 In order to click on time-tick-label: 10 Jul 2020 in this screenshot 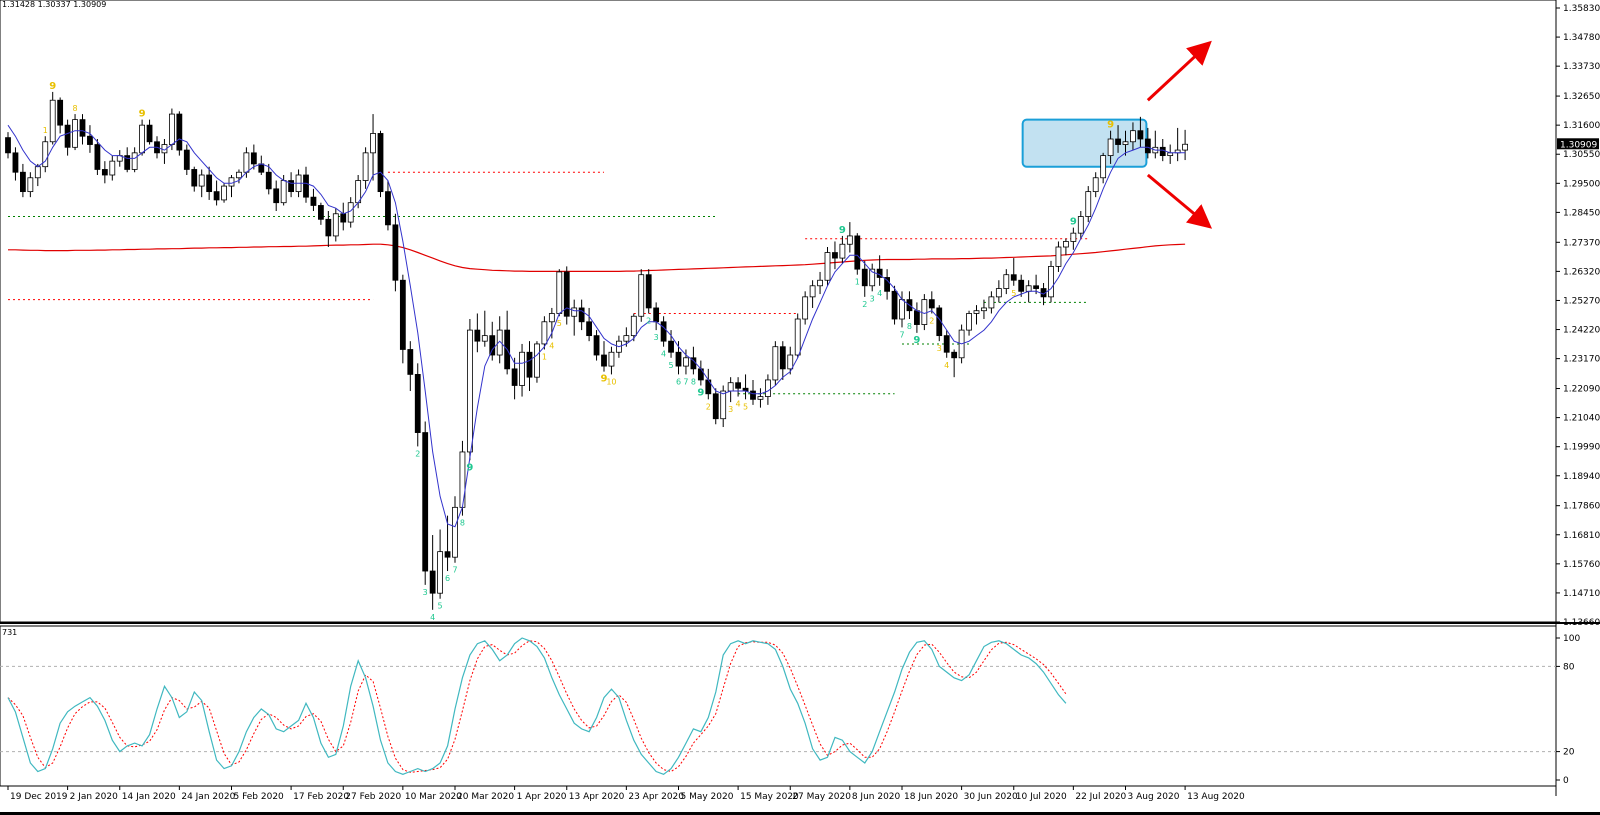, I will do `click(1041, 797)`.